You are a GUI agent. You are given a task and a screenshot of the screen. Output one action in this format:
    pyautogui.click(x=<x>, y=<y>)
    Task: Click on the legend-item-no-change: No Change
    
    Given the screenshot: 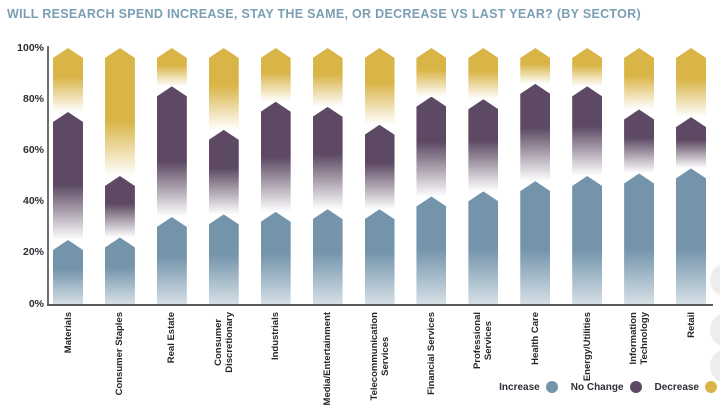 What is the action you would take?
    pyautogui.click(x=606, y=387)
    